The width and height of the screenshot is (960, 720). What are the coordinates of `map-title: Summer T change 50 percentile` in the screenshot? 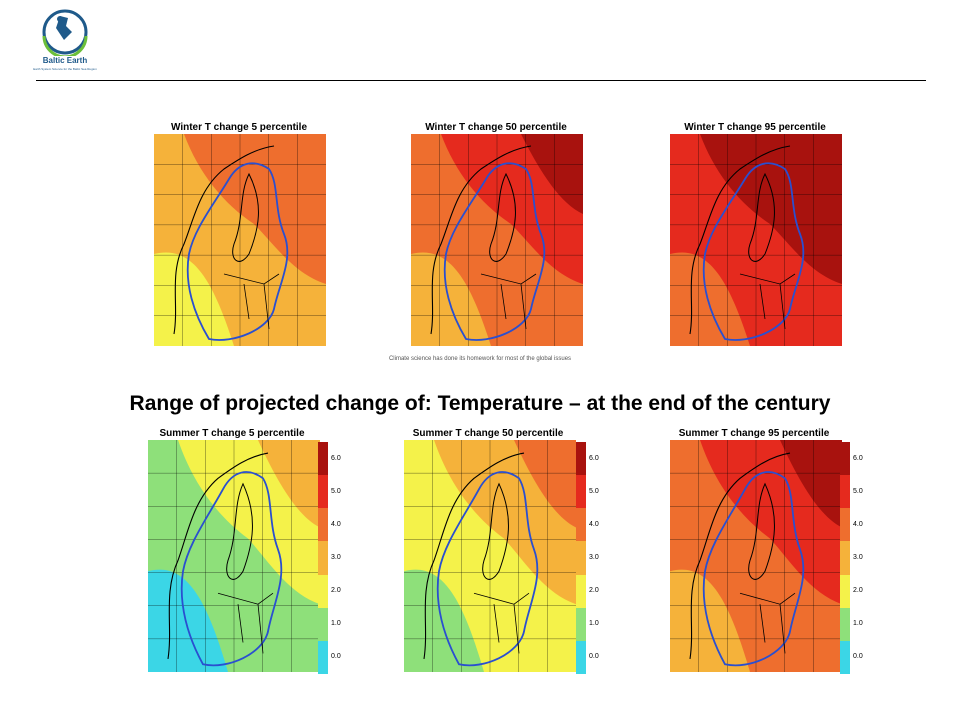 It's located at (488, 433).